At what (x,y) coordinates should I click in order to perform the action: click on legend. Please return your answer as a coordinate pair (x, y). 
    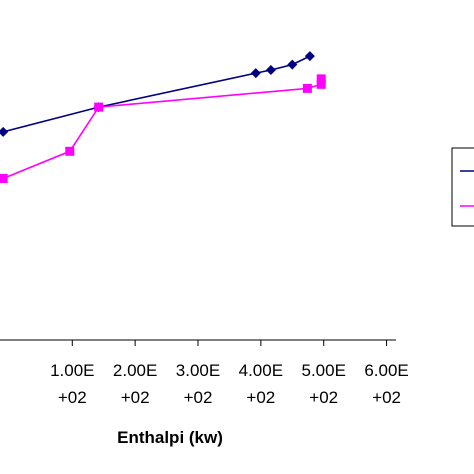
    Looking at the image, I should click on (462, 187).